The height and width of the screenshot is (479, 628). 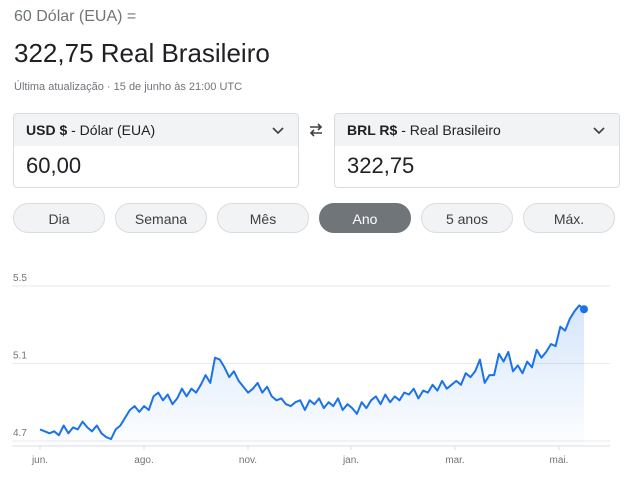 I want to click on x-tick-label: ago., so click(x=143, y=460).